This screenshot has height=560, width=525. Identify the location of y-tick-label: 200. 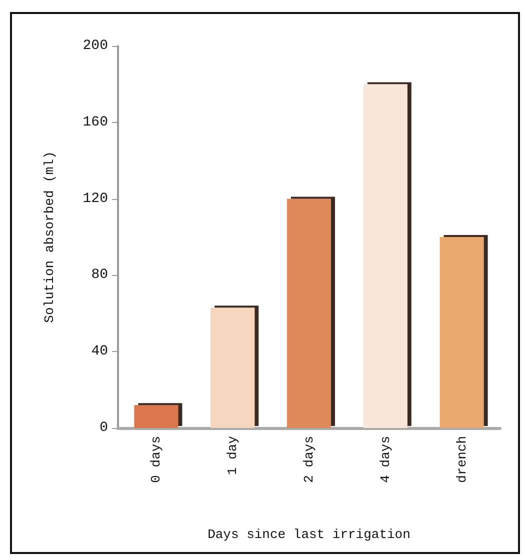
(95, 46).